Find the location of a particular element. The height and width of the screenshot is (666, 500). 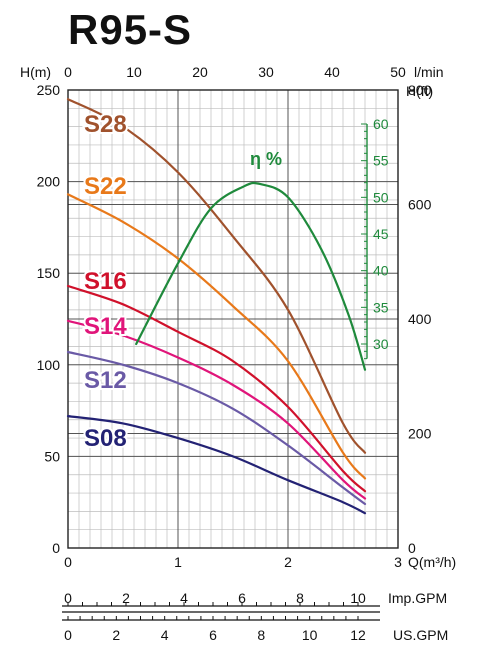

us-gpm-tick-label: 8 is located at coordinates (261, 635).